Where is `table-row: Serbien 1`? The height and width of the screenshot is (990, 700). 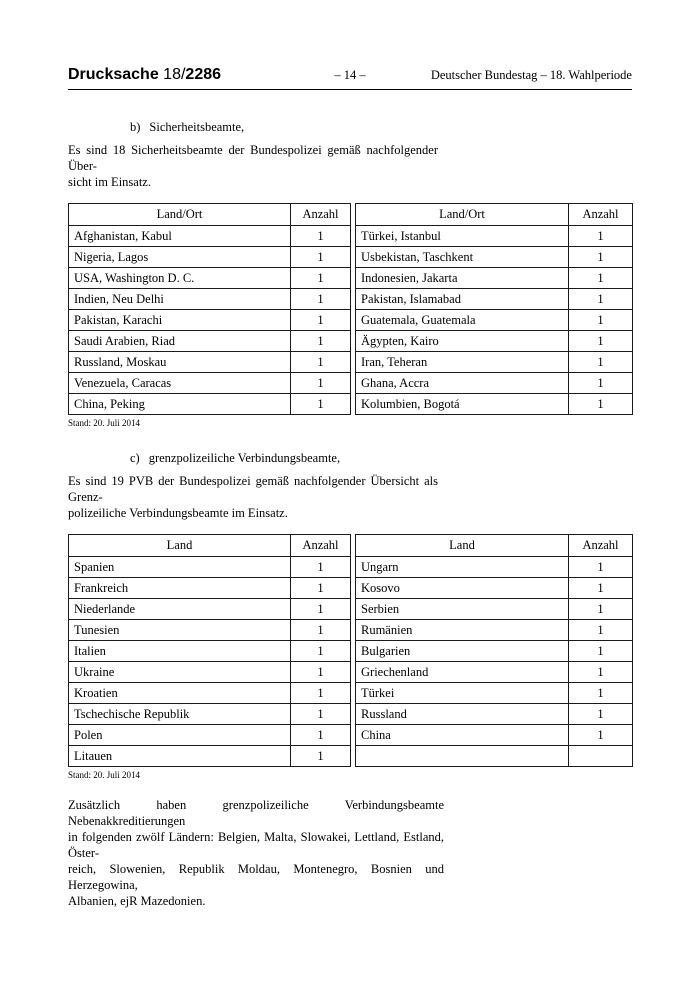 table-row: Serbien 1 is located at coordinates (494, 609).